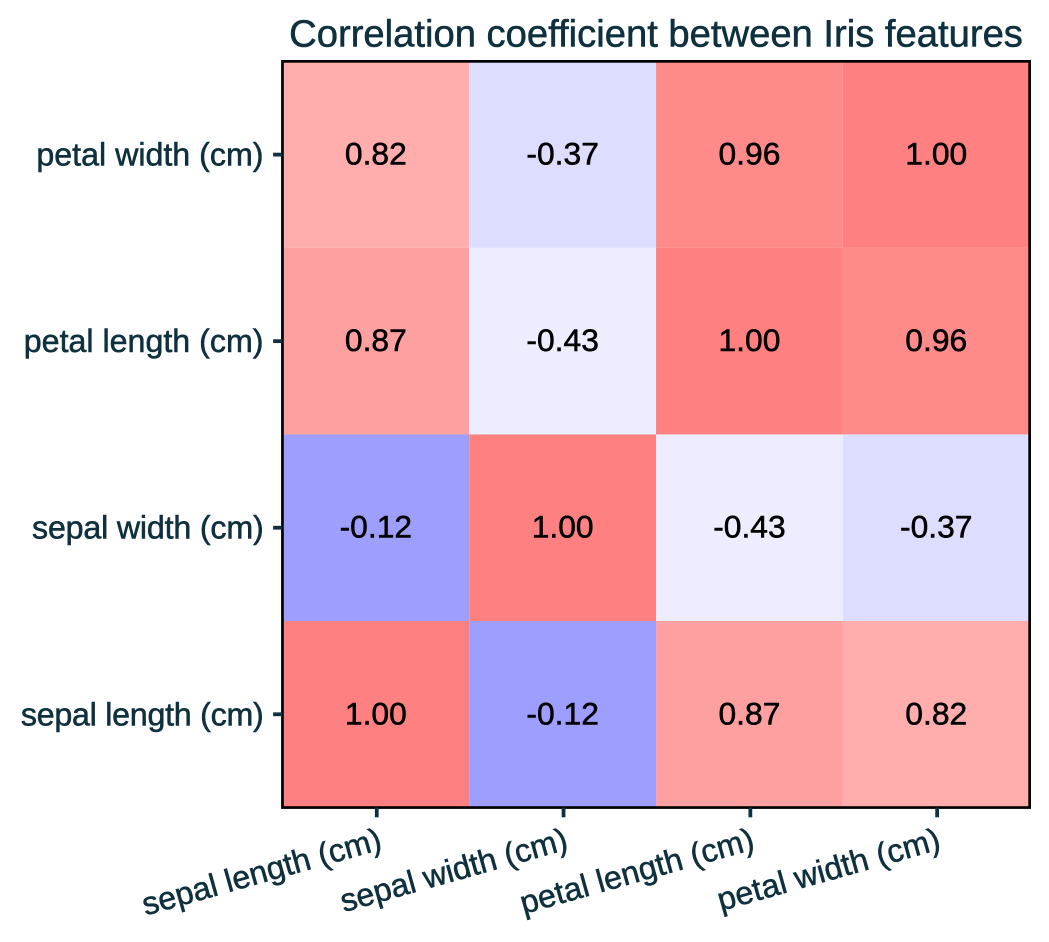 The image size is (1049, 942). What do you see at coordinates (142, 714) in the screenshot?
I see `svg-text: sepal length (cm)` at bounding box center [142, 714].